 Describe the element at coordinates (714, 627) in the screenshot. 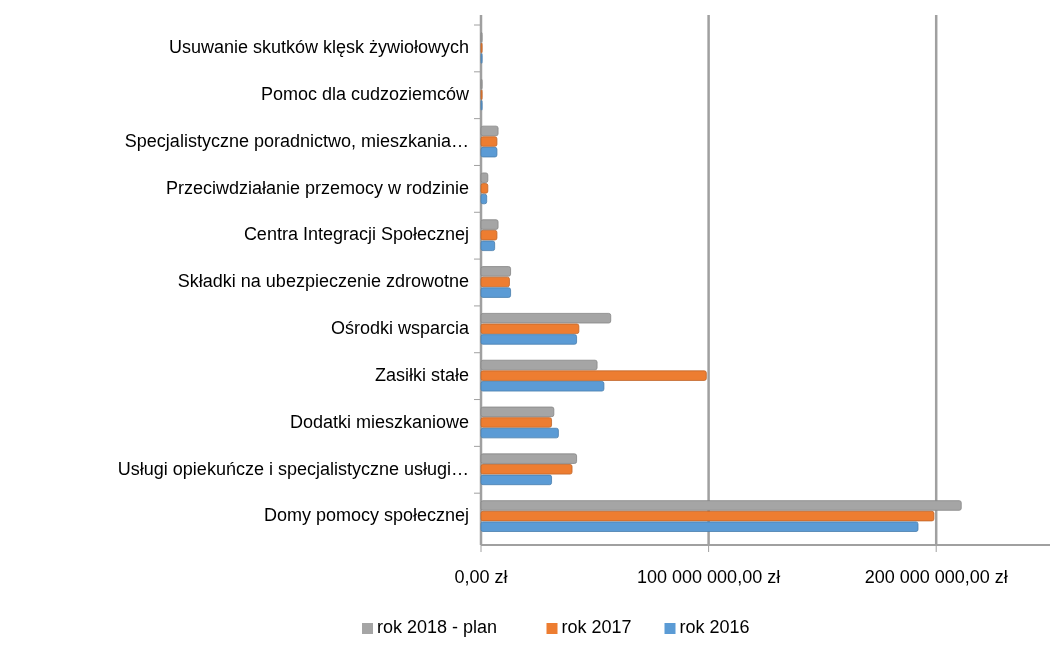

I see `legend-label: rok 2016` at that location.